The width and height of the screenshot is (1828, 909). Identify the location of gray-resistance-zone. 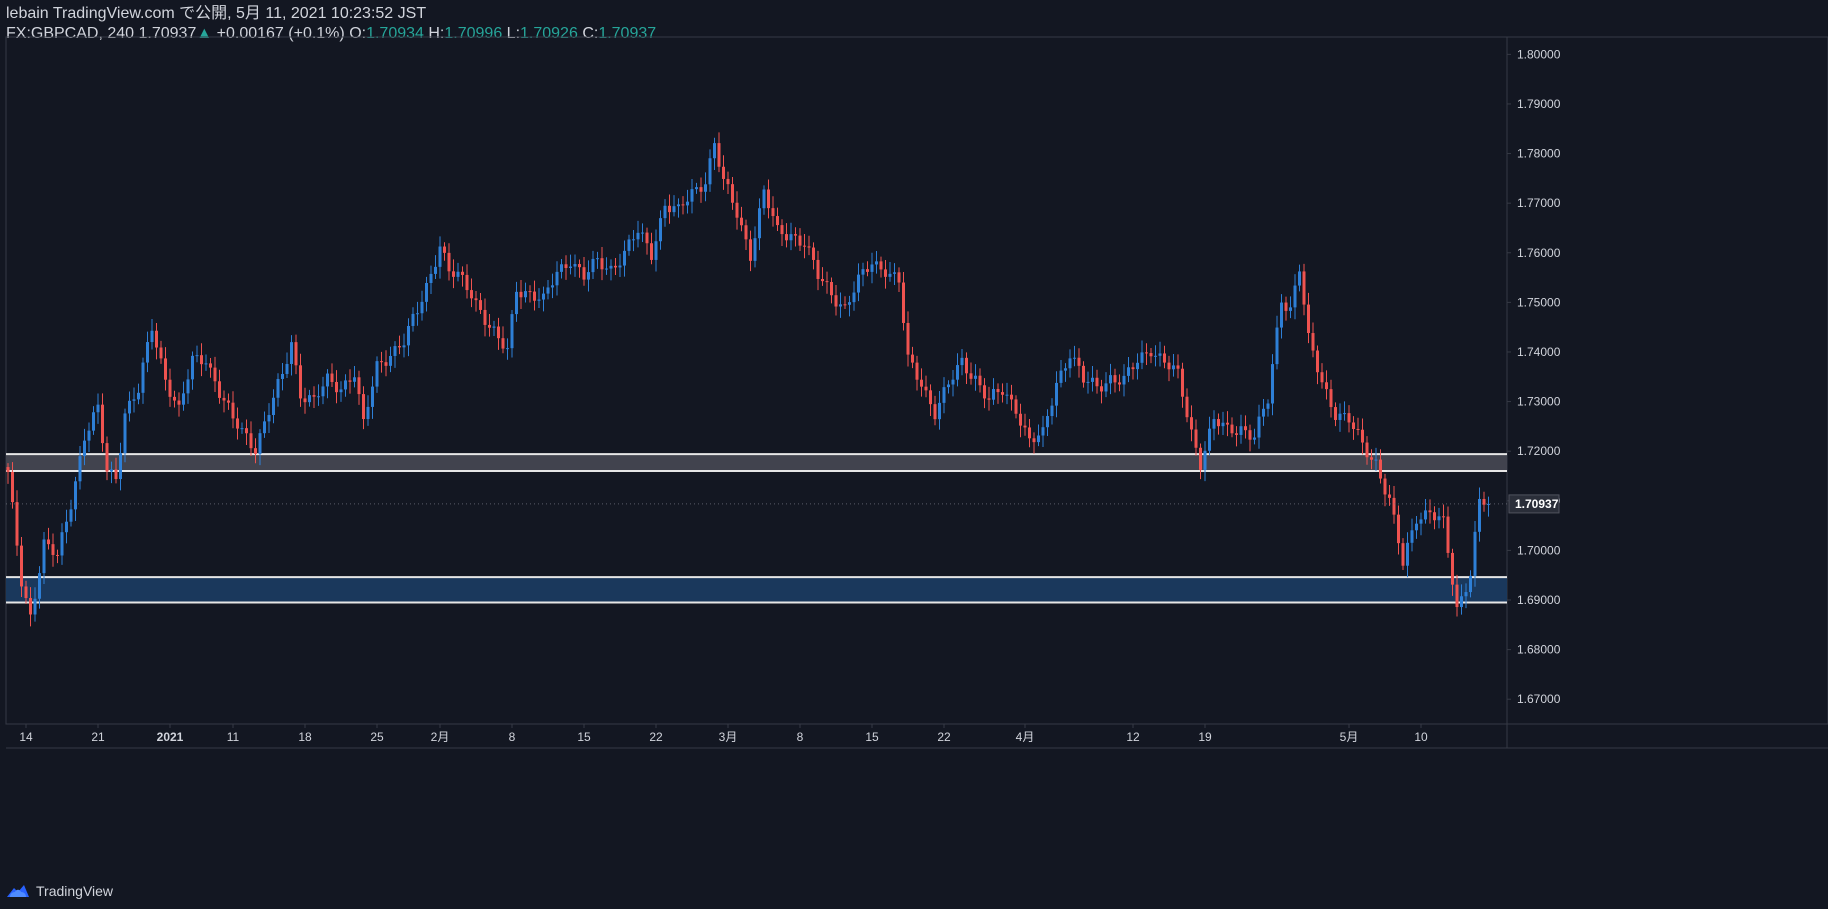
(756, 463).